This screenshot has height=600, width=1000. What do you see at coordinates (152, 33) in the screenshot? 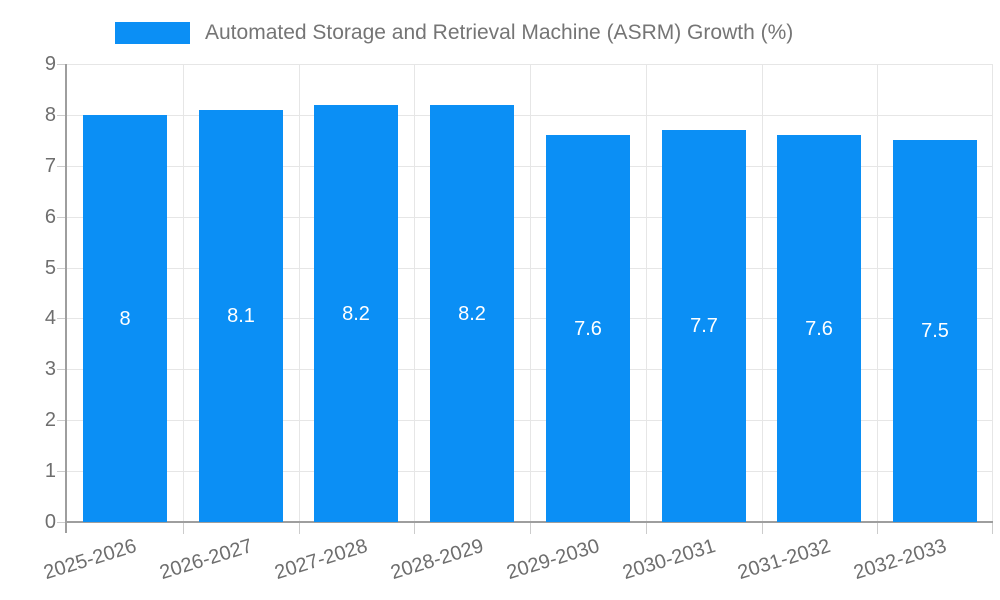
I see `legend-swatch` at bounding box center [152, 33].